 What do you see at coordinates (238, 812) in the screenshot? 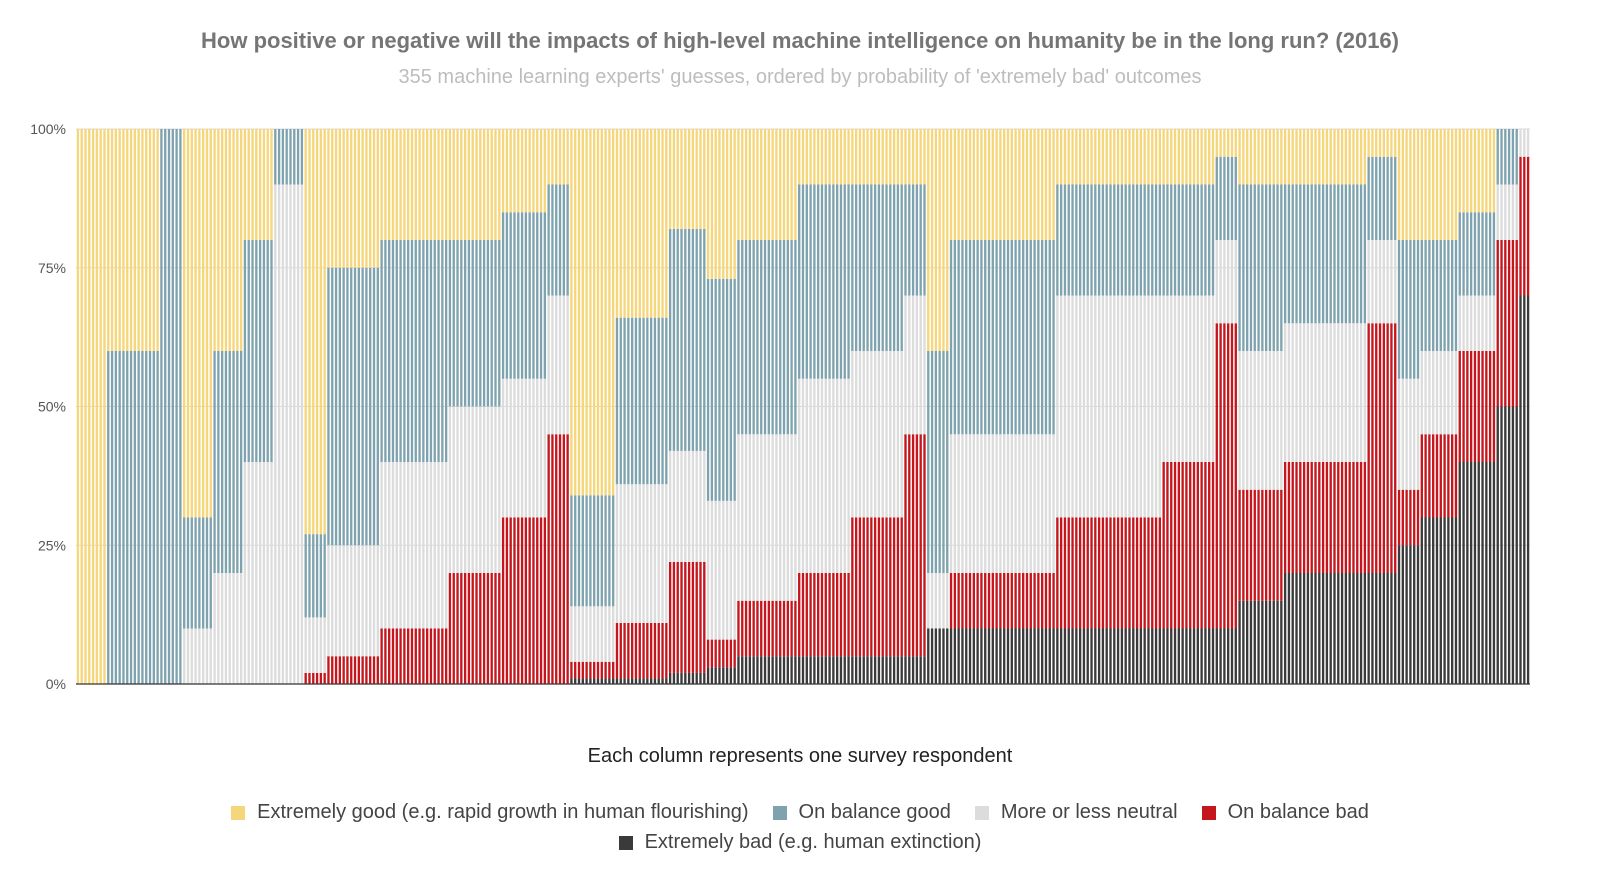
I see `legend-swatch-extremely-good` at bounding box center [238, 812].